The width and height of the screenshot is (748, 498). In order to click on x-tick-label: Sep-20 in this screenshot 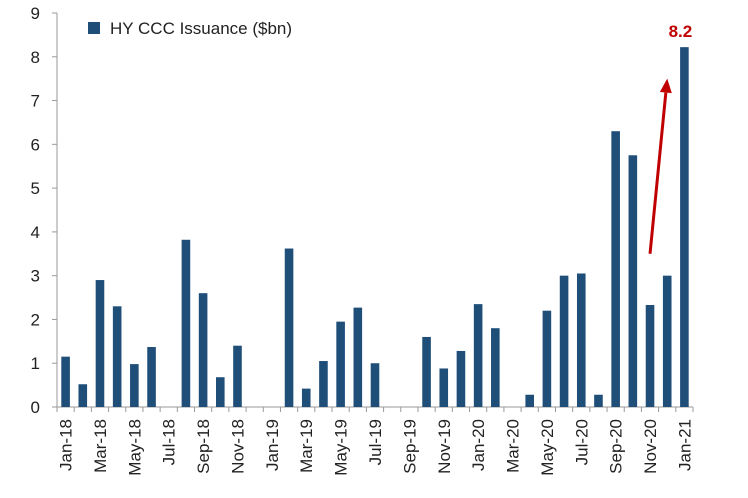, I will do `click(616, 446)`.